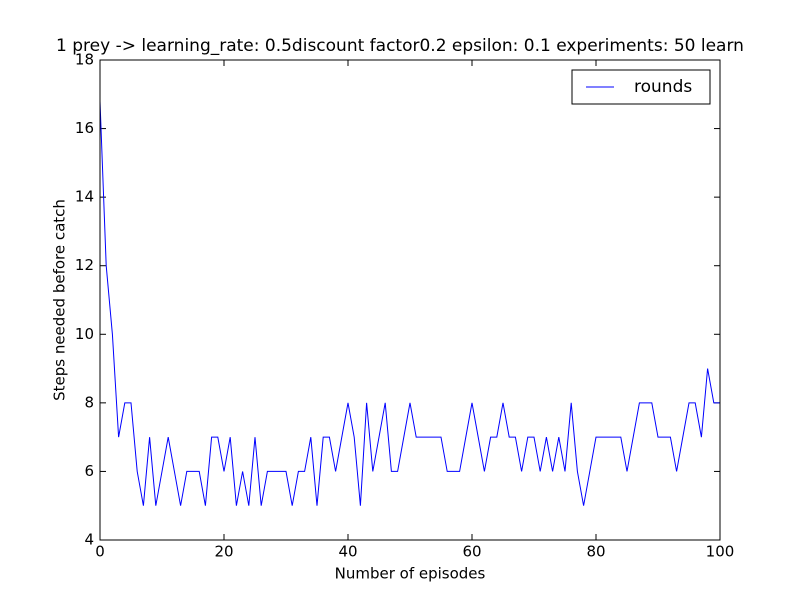  Describe the element at coordinates (595, 552) in the screenshot. I see `x-tick-label: 80` at that location.